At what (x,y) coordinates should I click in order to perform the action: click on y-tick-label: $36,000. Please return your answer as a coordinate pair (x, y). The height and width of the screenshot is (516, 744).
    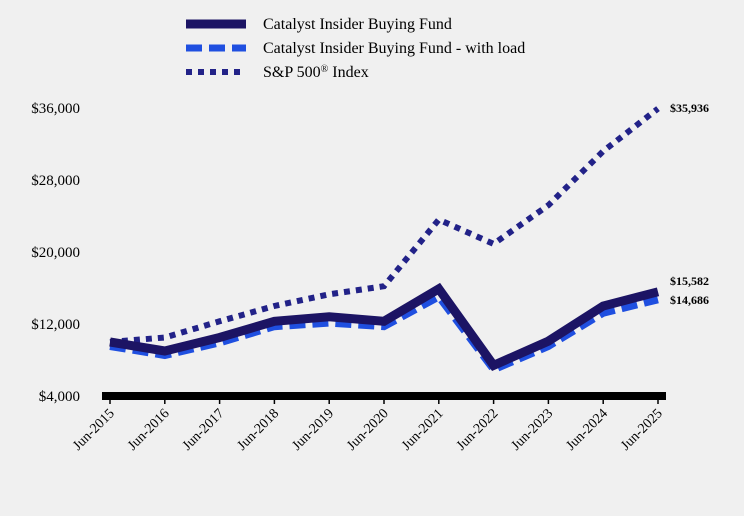
    Looking at the image, I should click on (55, 109).